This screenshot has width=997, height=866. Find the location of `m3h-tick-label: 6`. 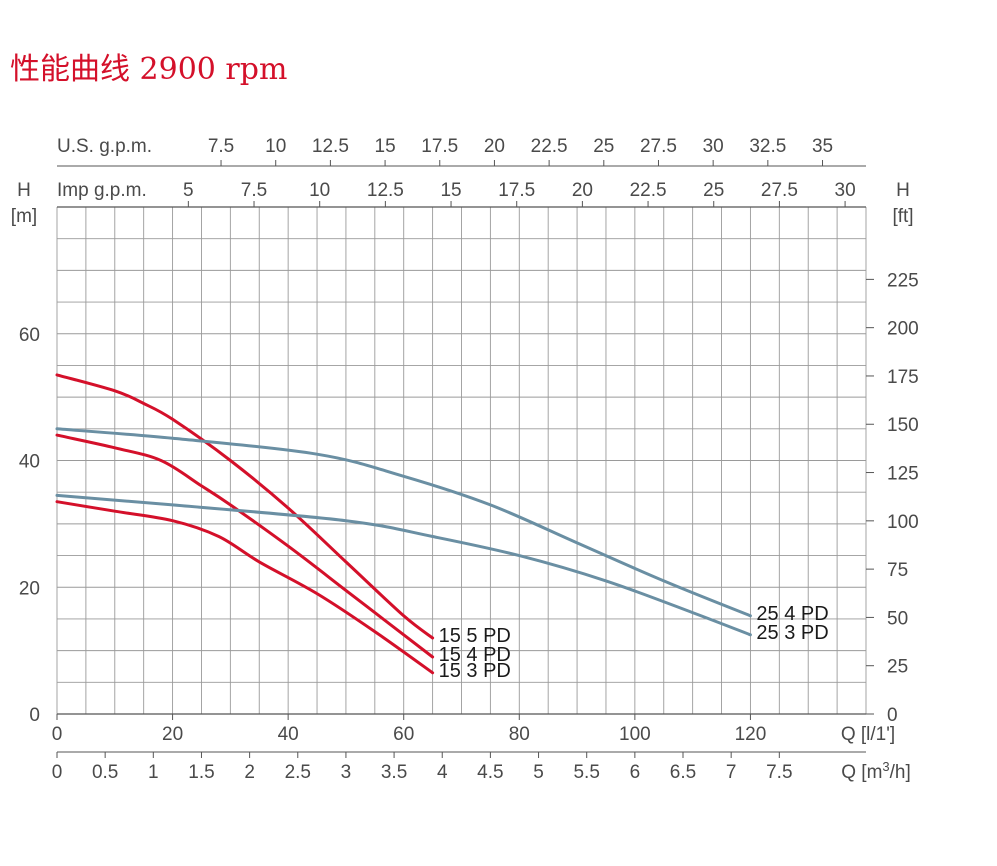

m3h-tick-label: 6 is located at coordinates (635, 772).